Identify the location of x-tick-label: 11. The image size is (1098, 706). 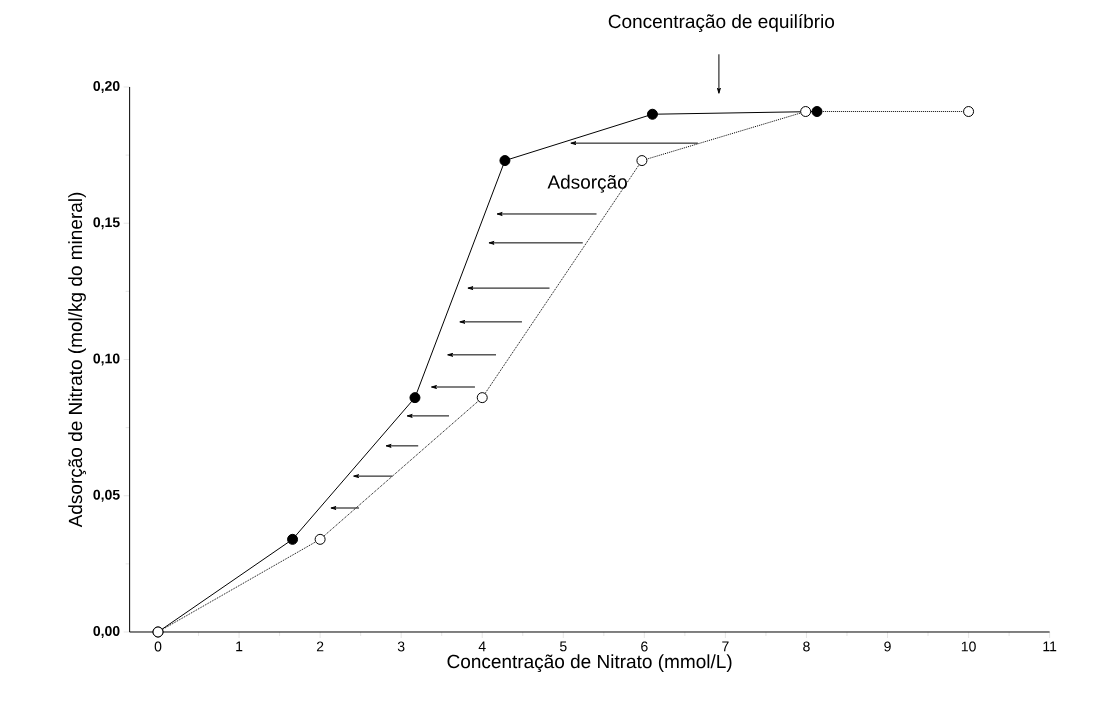
(1050, 646).